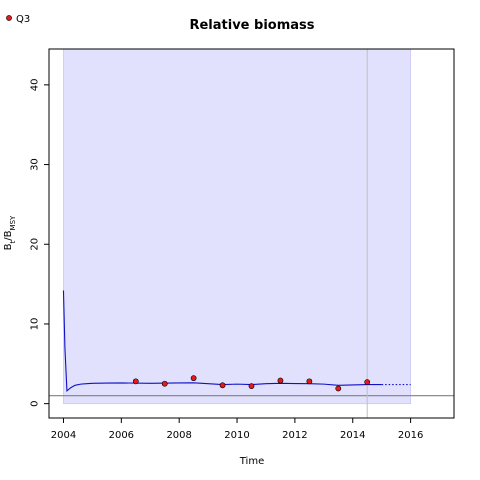  Describe the element at coordinates (251, 25) in the screenshot. I see `chart-title: Relative biomass` at that location.